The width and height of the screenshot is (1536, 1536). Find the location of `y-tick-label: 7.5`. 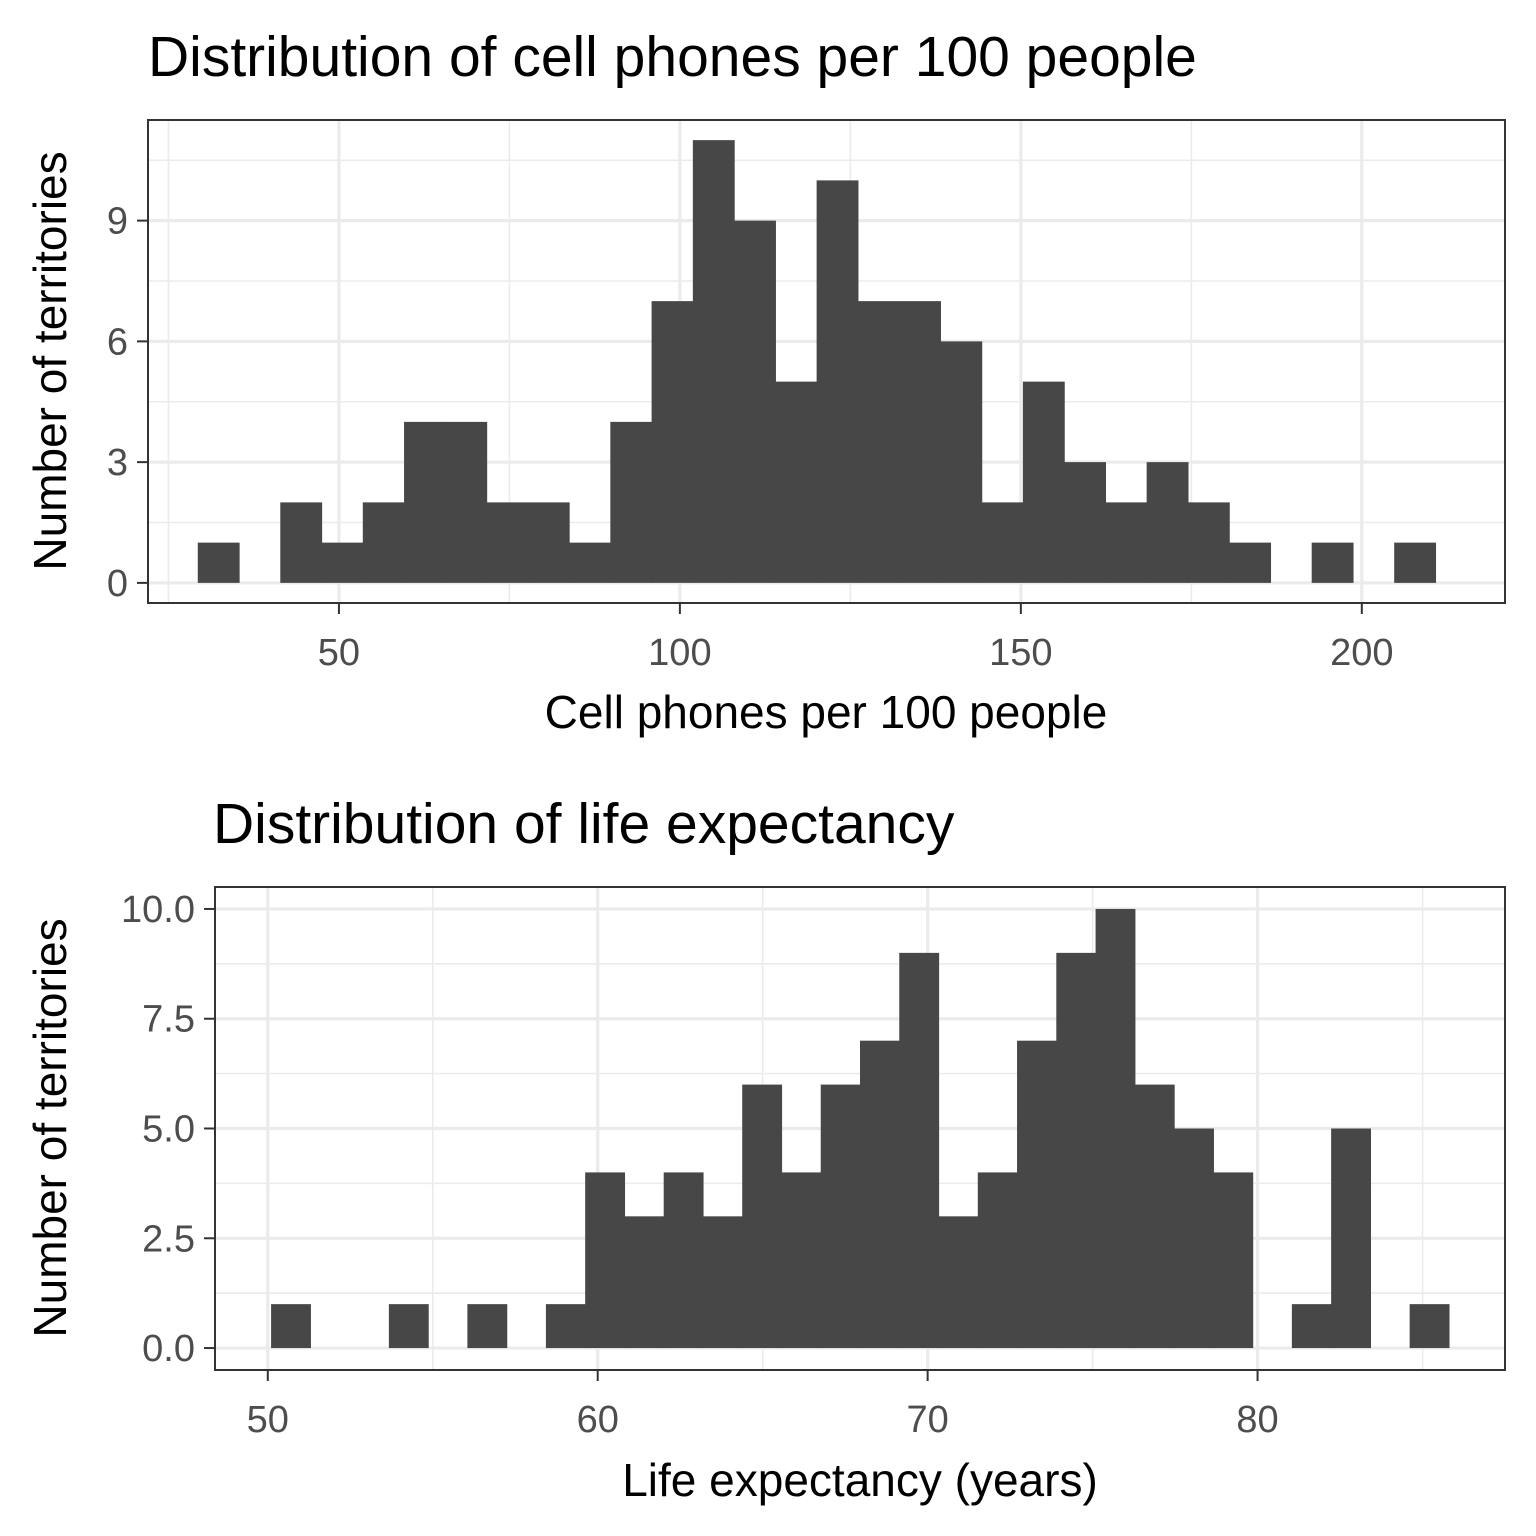

y-tick-label: 7.5 is located at coordinates (168, 1020).